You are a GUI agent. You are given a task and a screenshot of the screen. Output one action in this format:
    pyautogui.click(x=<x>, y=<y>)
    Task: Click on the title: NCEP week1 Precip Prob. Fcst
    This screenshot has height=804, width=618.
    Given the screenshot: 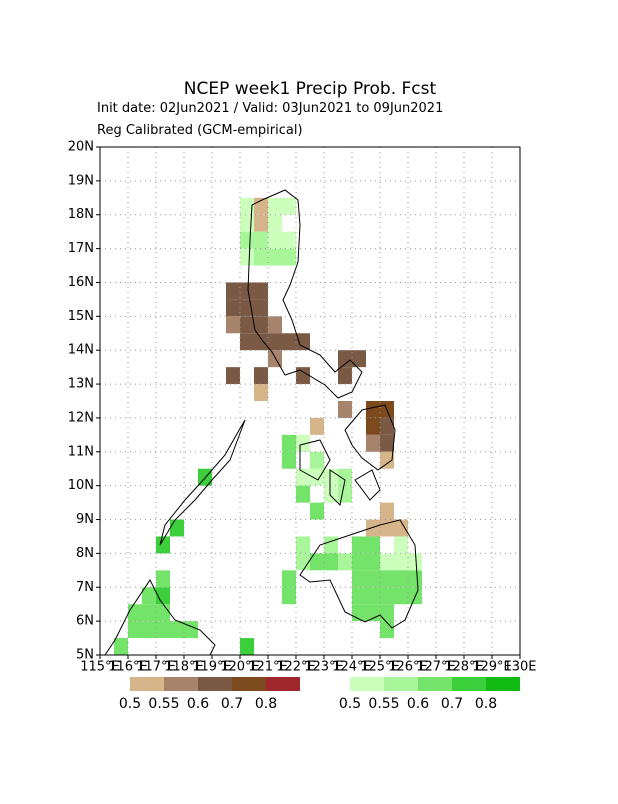 What is the action you would take?
    pyautogui.click(x=310, y=89)
    